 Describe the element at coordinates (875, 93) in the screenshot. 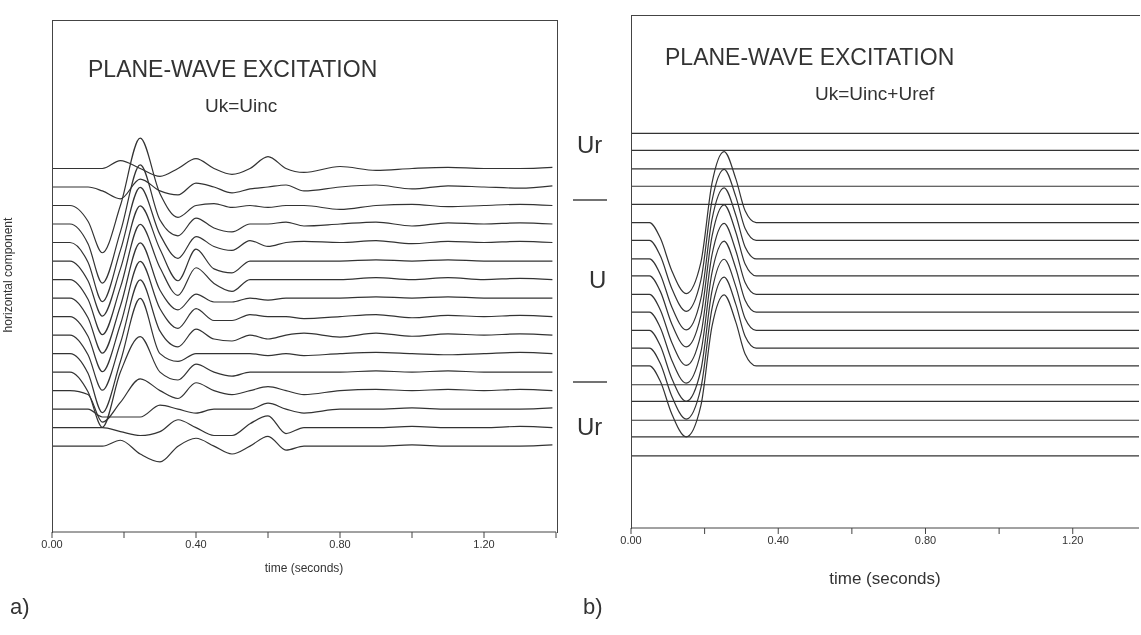

I see `chart-subtitle: Uk=Uinc+Uref` at that location.